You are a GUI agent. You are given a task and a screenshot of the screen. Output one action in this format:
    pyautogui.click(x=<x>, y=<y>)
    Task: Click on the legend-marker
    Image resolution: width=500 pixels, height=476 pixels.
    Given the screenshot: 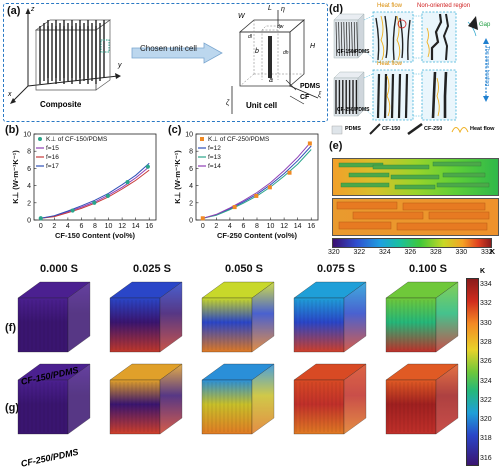 What is the action you would take?
    pyautogui.click(x=202, y=139)
    